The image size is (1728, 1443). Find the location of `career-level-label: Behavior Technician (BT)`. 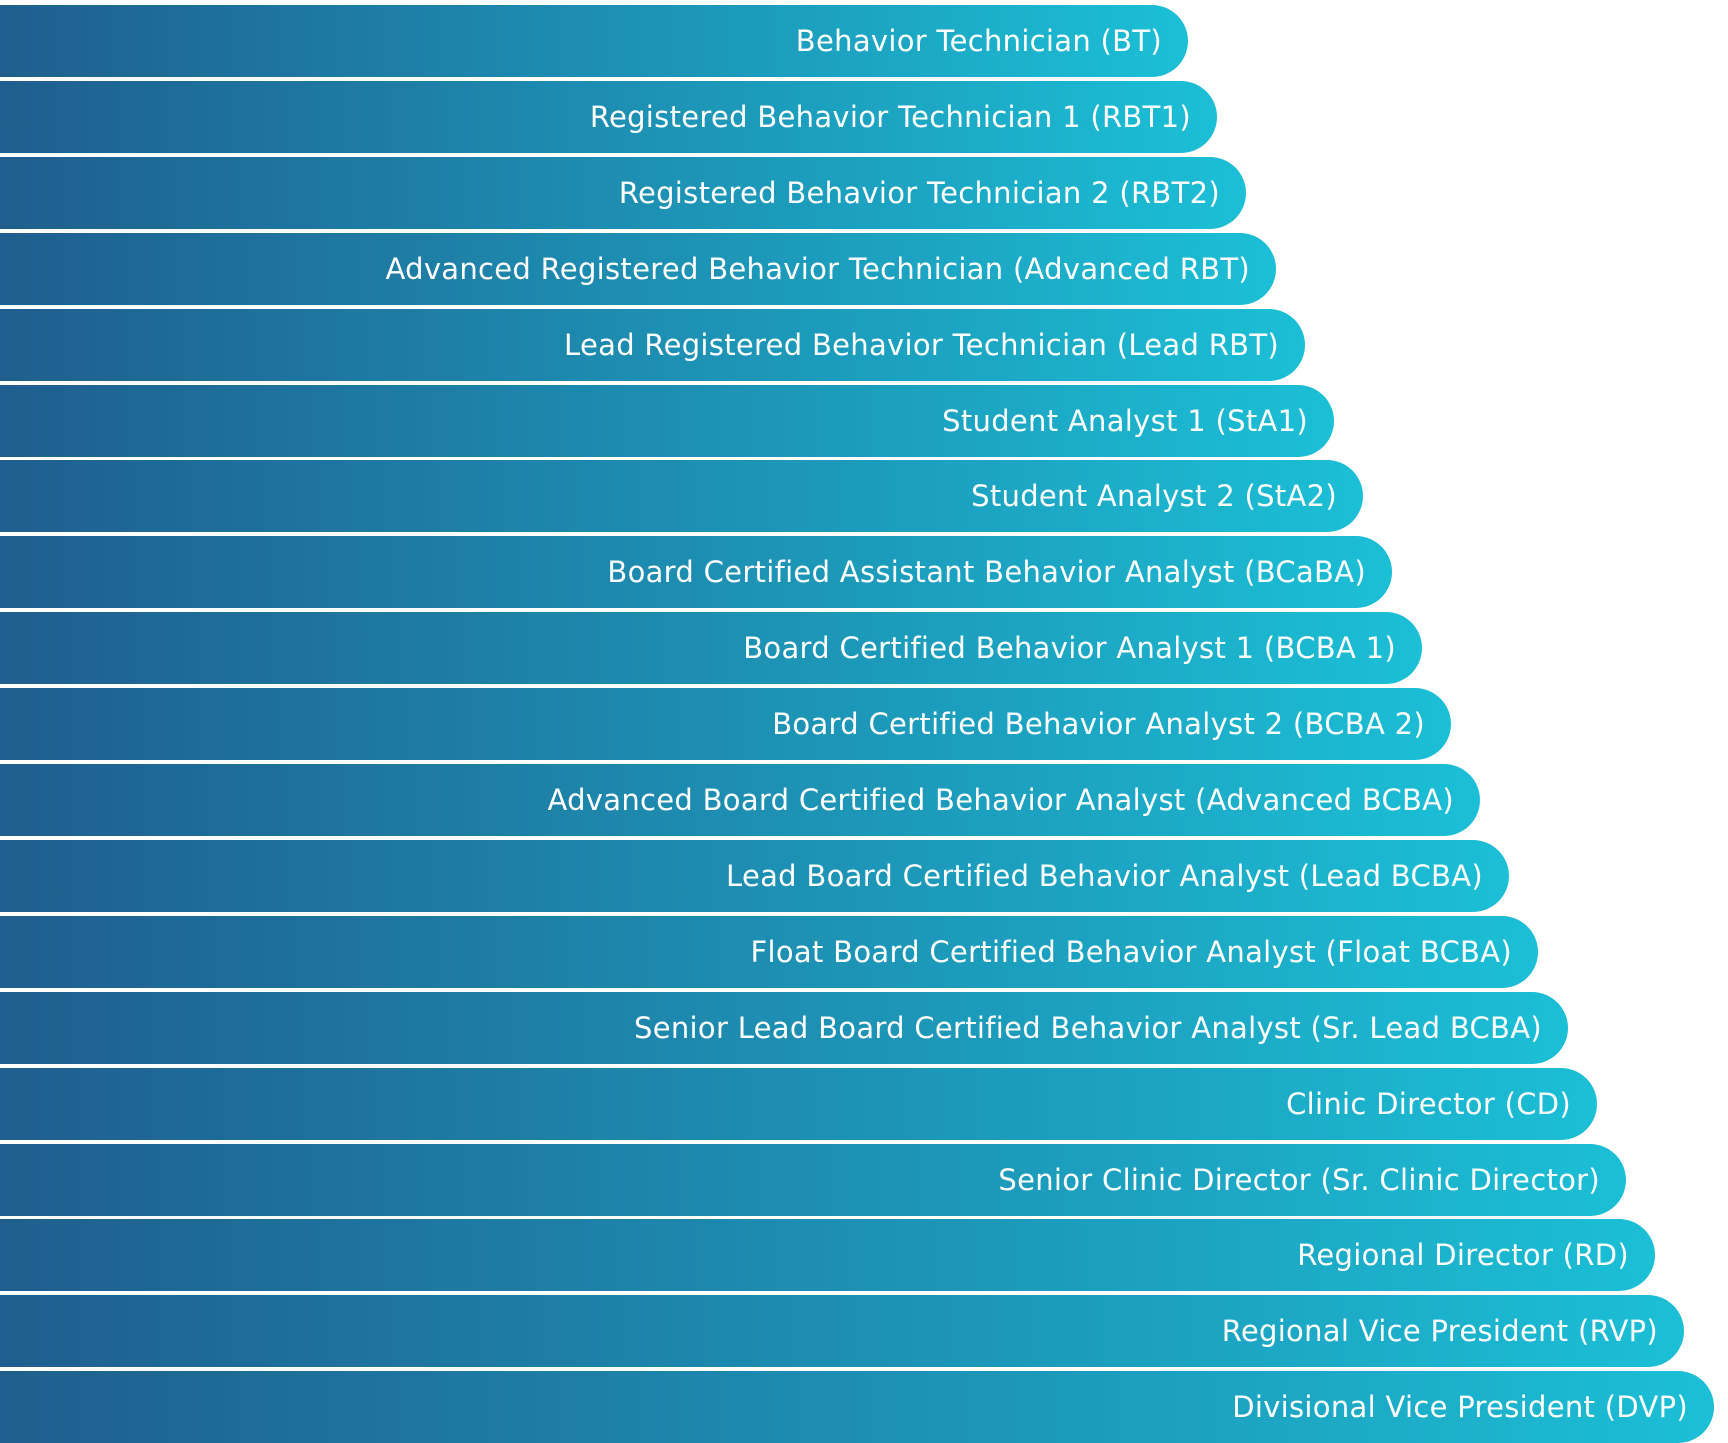

career-level-label: Behavior Technician (BT) is located at coordinates (978, 41).